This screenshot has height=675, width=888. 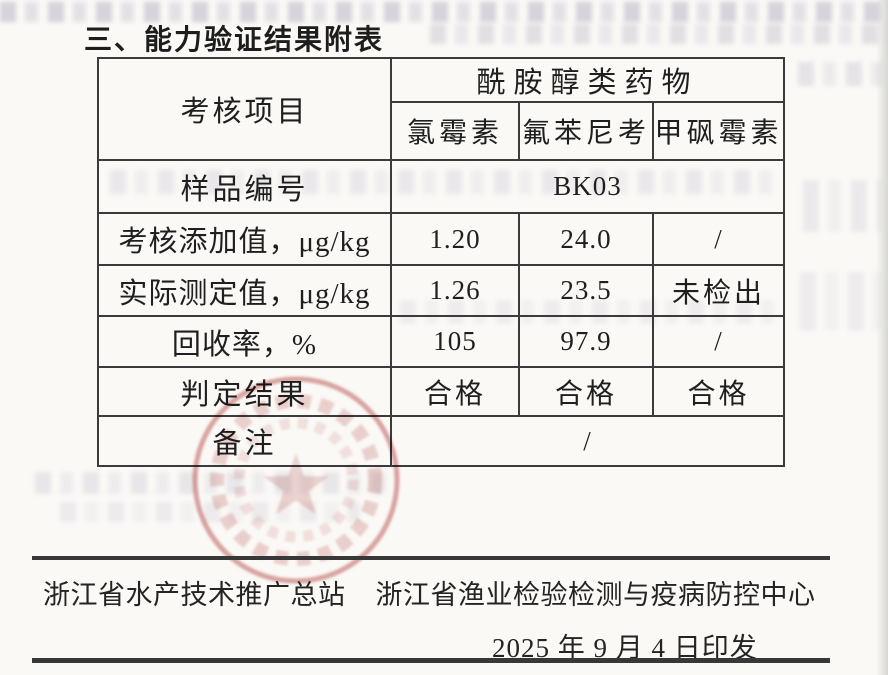 What do you see at coordinates (244, 239) in the screenshot?
I see `row-label: 考核添加值，μg/kg` at bounding box center [244, 239].